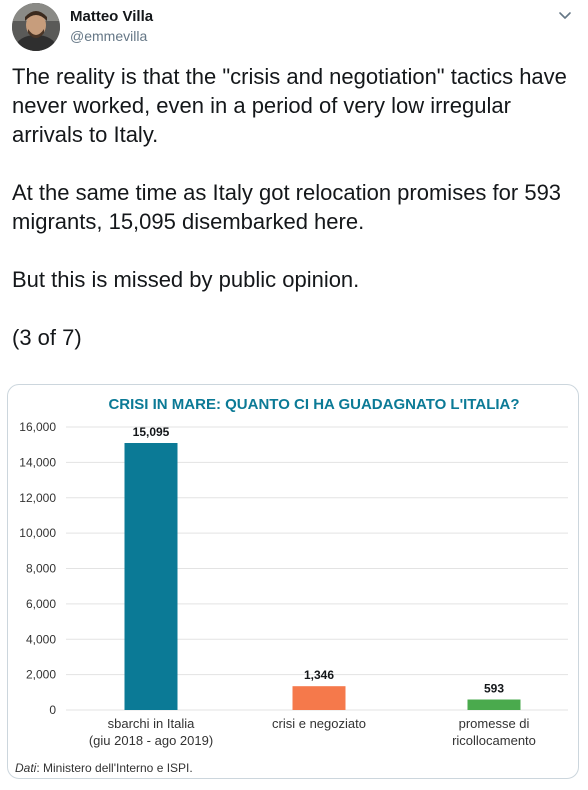 The width and height of the screenshot is (588, 790). I want to click on x-category-label: sbarchi in Italia, so click(151, 723).